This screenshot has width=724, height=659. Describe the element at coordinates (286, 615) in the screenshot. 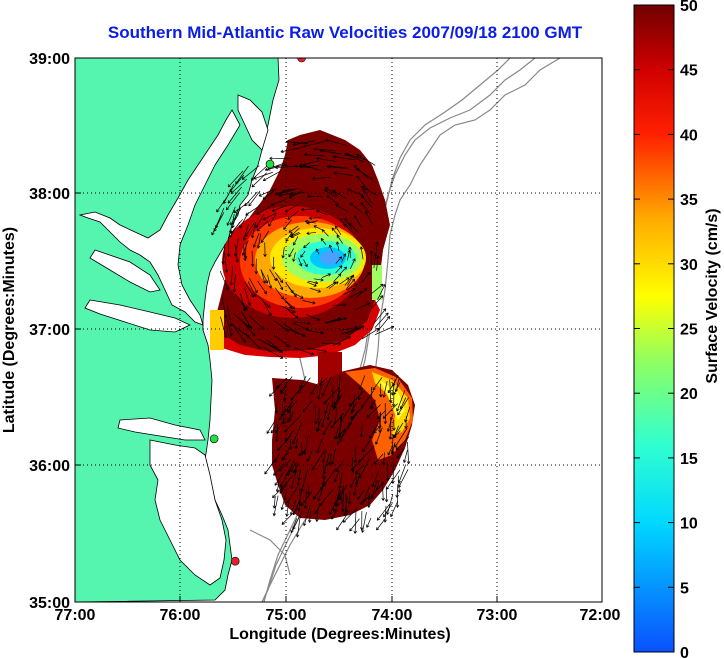

I see `x-tick-label: 75:00` at that location.